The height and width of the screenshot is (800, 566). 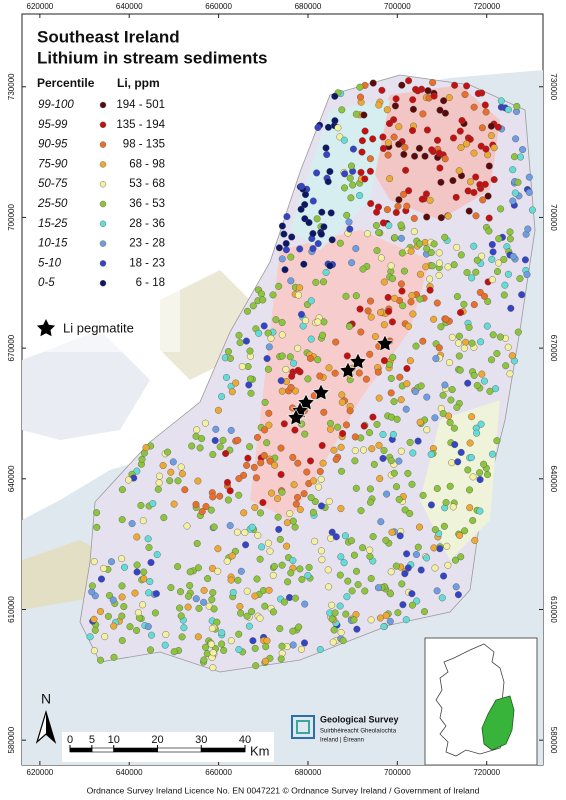 I want to click on x-tick-label: 680000, so click(x=308, y=6).